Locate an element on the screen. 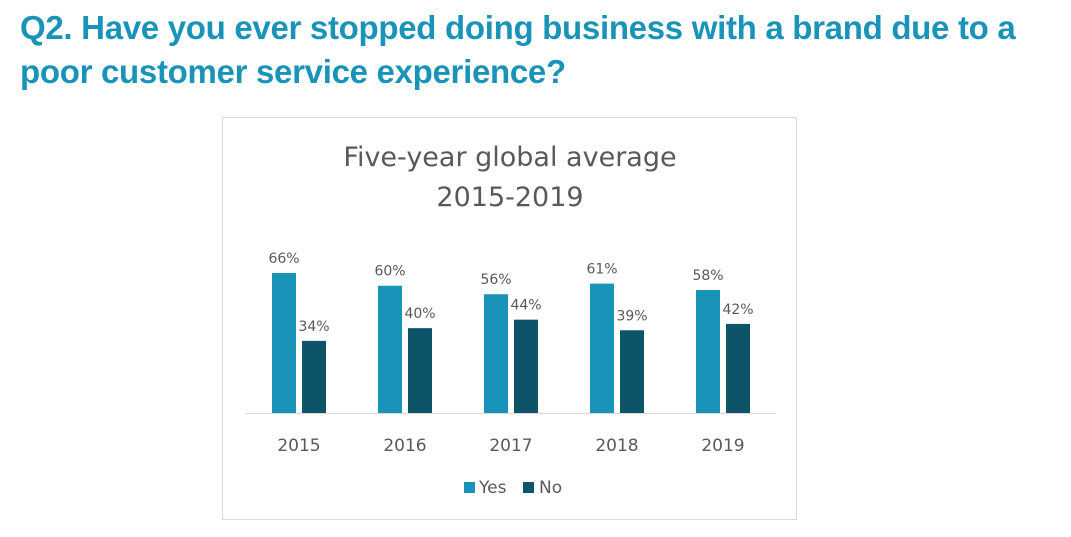  data-label-yes-2018: 61% is located at coordinates (601, 270).